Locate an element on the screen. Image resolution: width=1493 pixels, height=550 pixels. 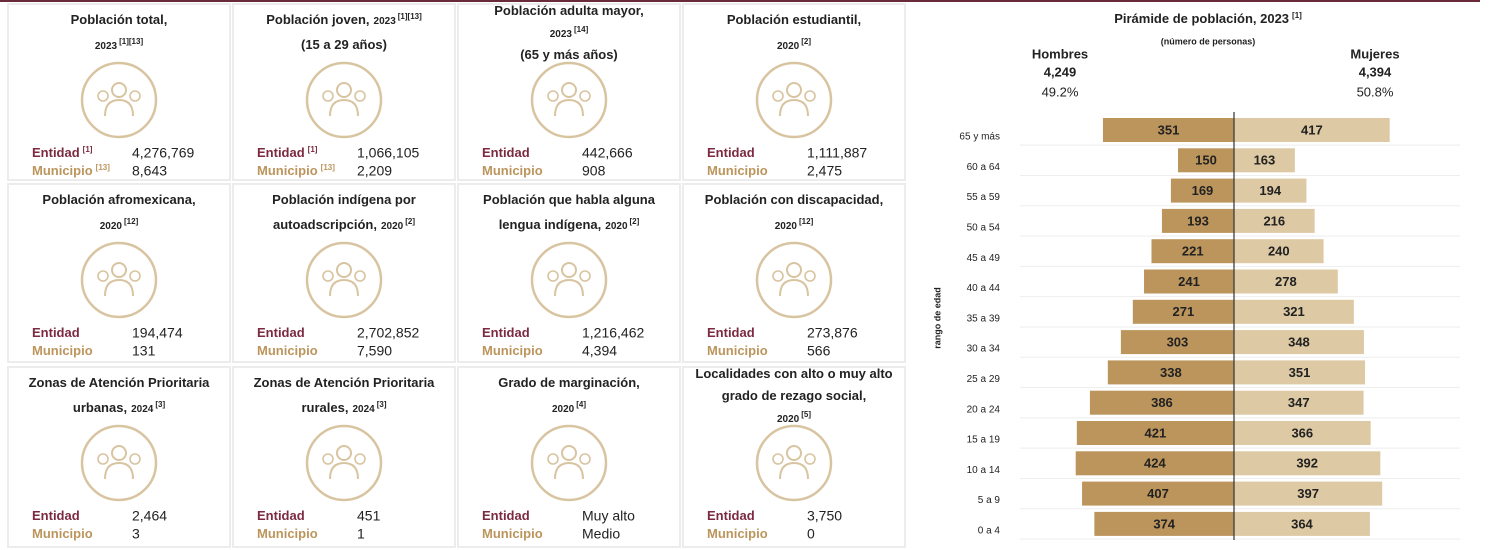
bar-label: 348 is located at coordinates (1299, 342).